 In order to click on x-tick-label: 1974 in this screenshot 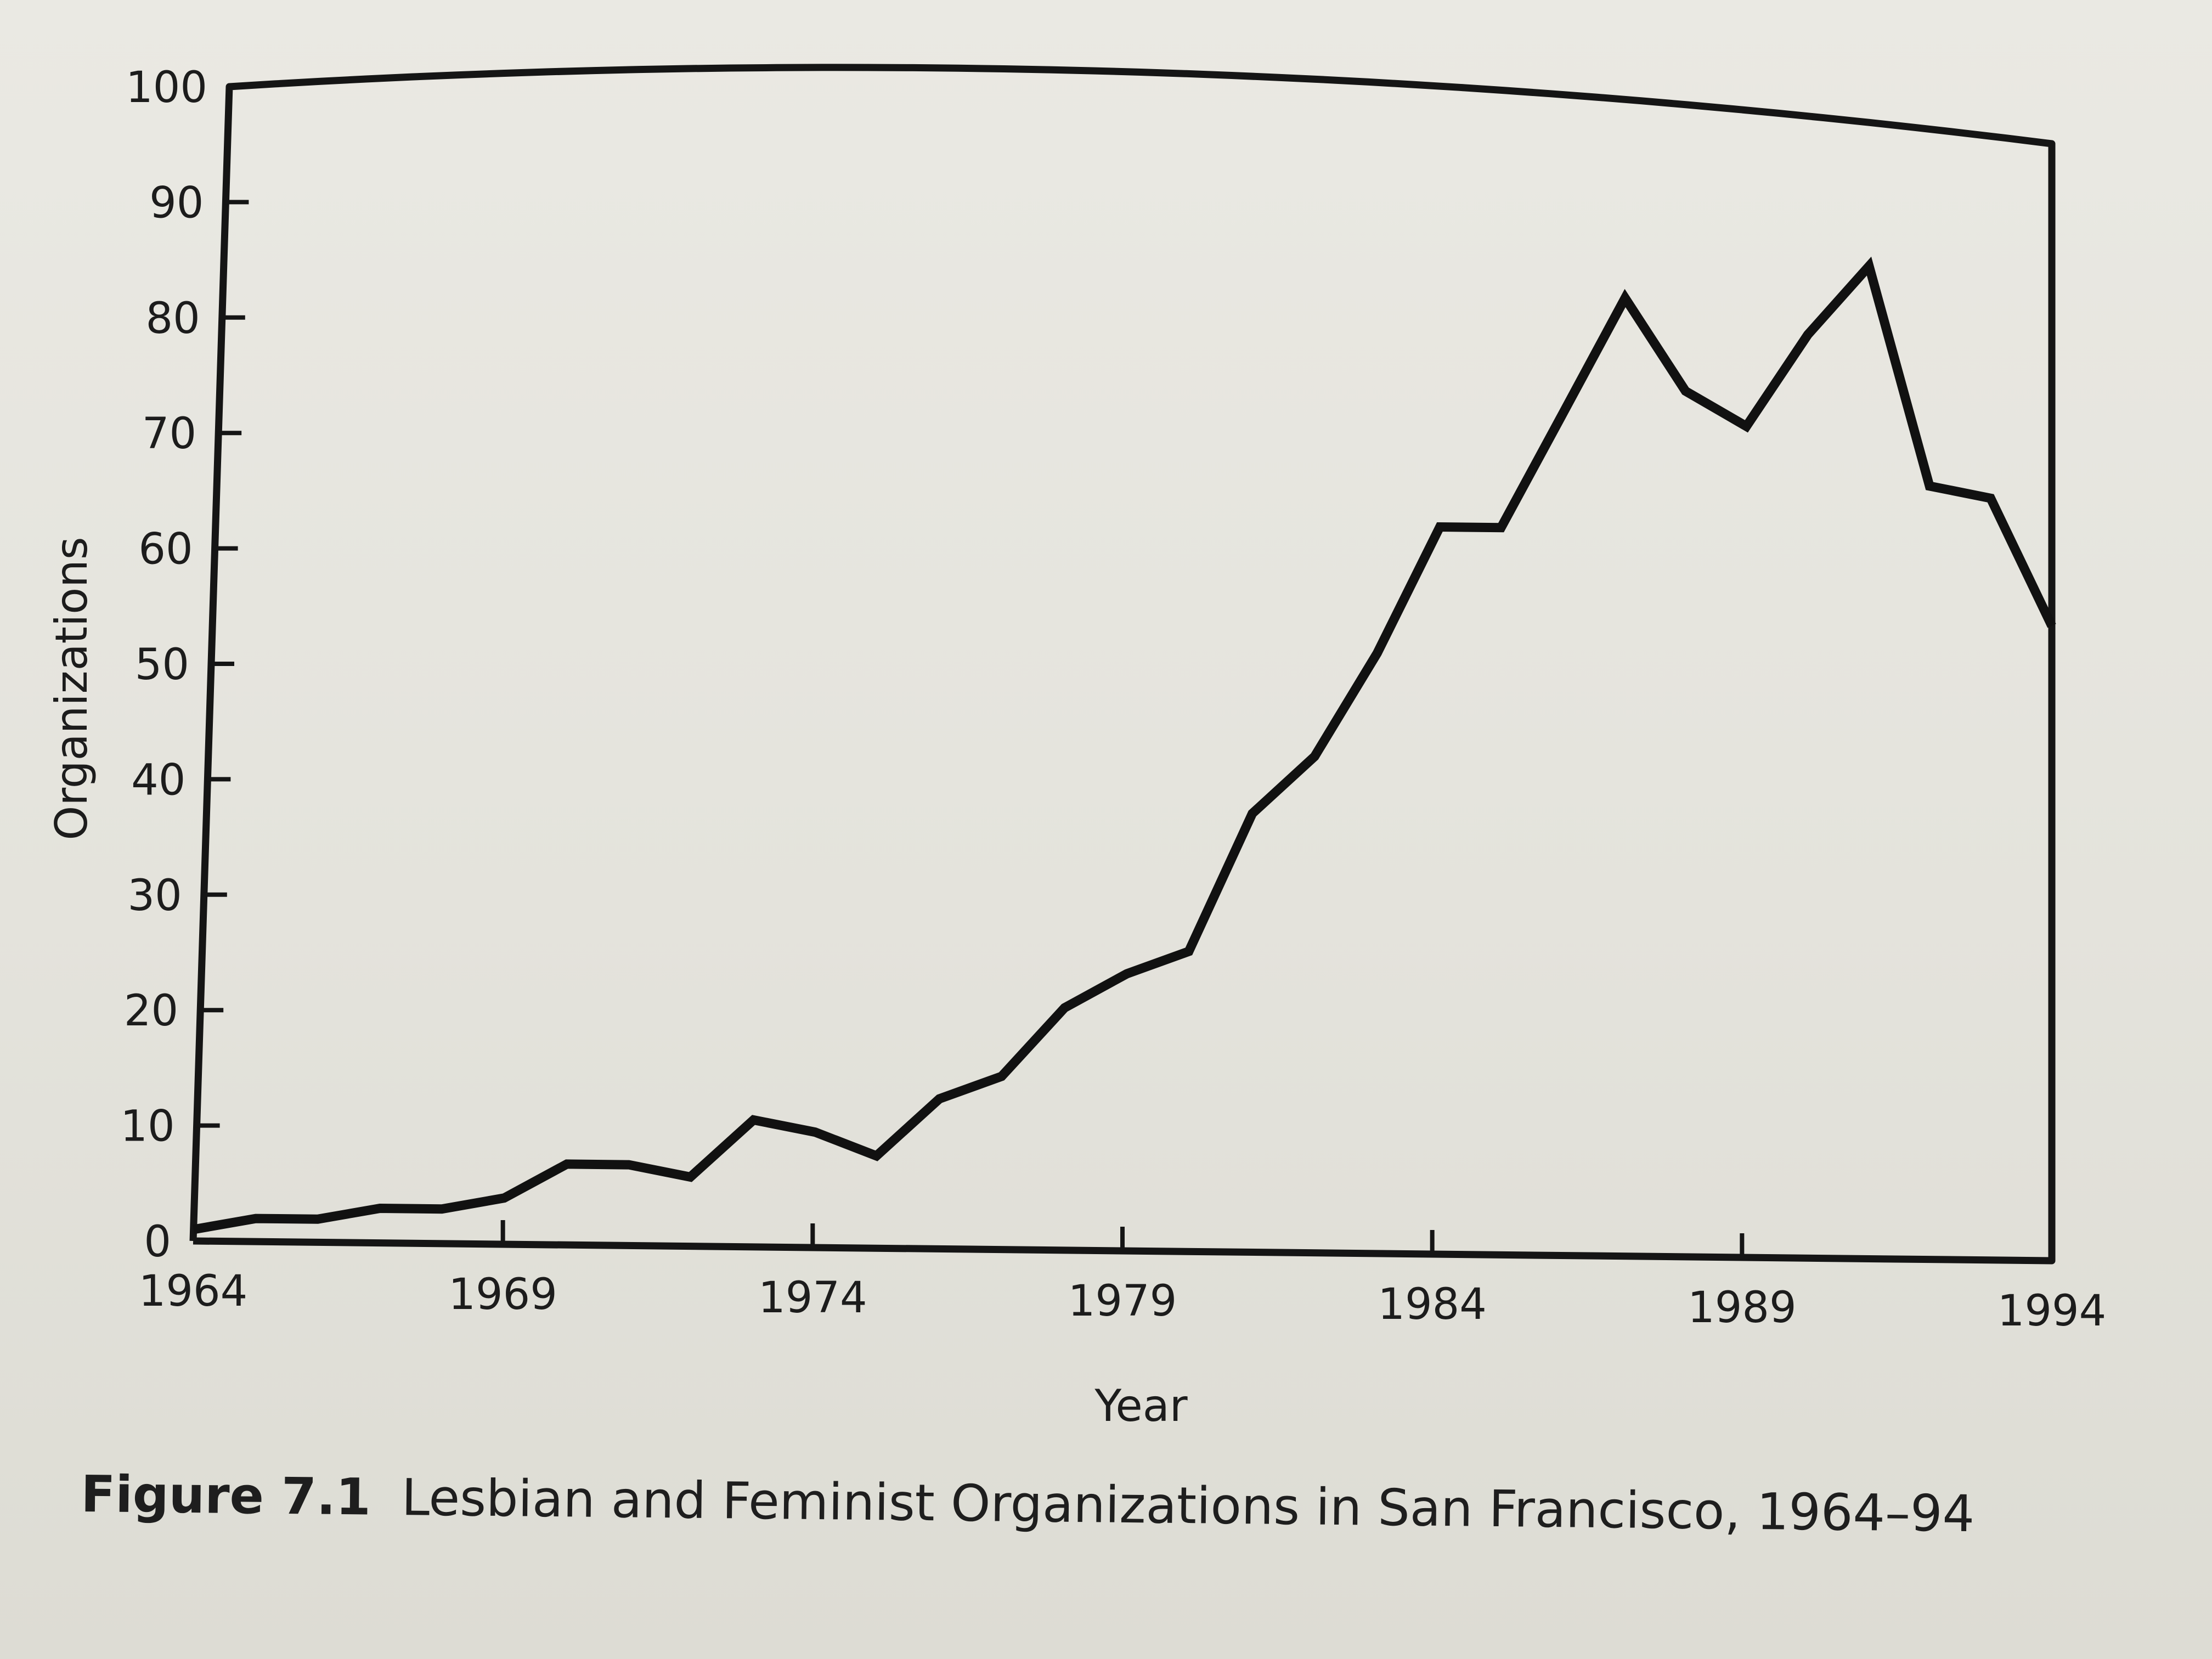, I will do `click(813, 1298)`.